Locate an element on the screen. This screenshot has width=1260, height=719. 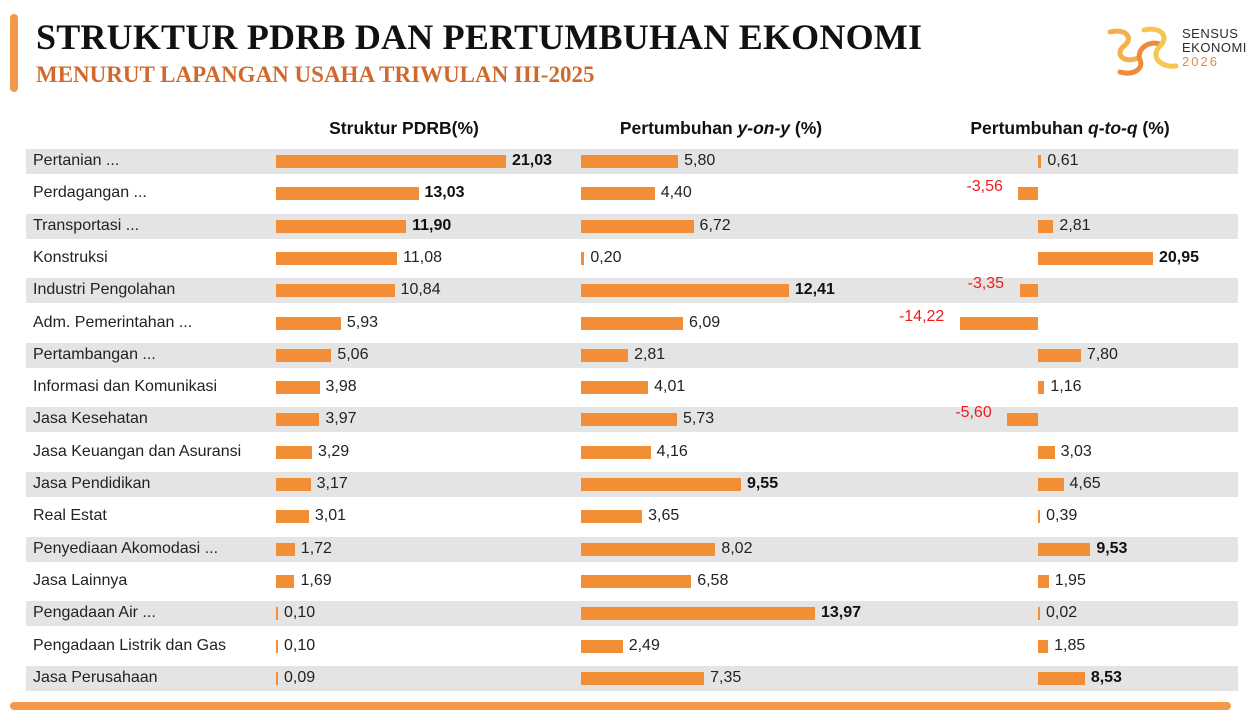
panel-title-qtq-post: (%) is located at coordinates (1153, 128).